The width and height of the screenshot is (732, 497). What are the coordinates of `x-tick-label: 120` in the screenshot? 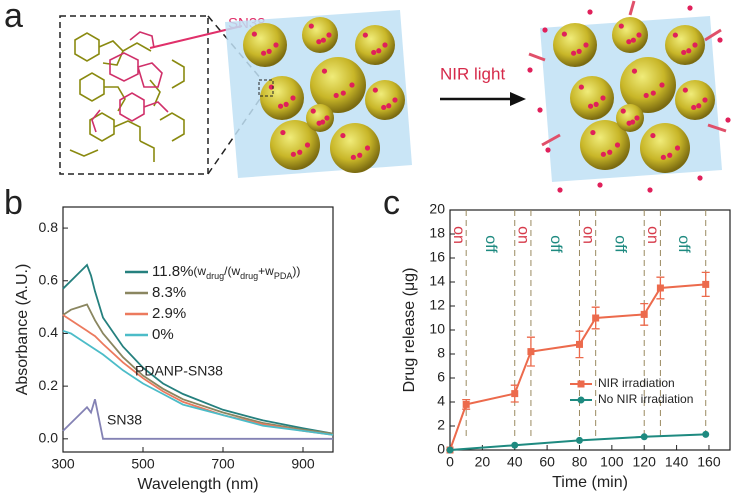 It's located at (645, 462).